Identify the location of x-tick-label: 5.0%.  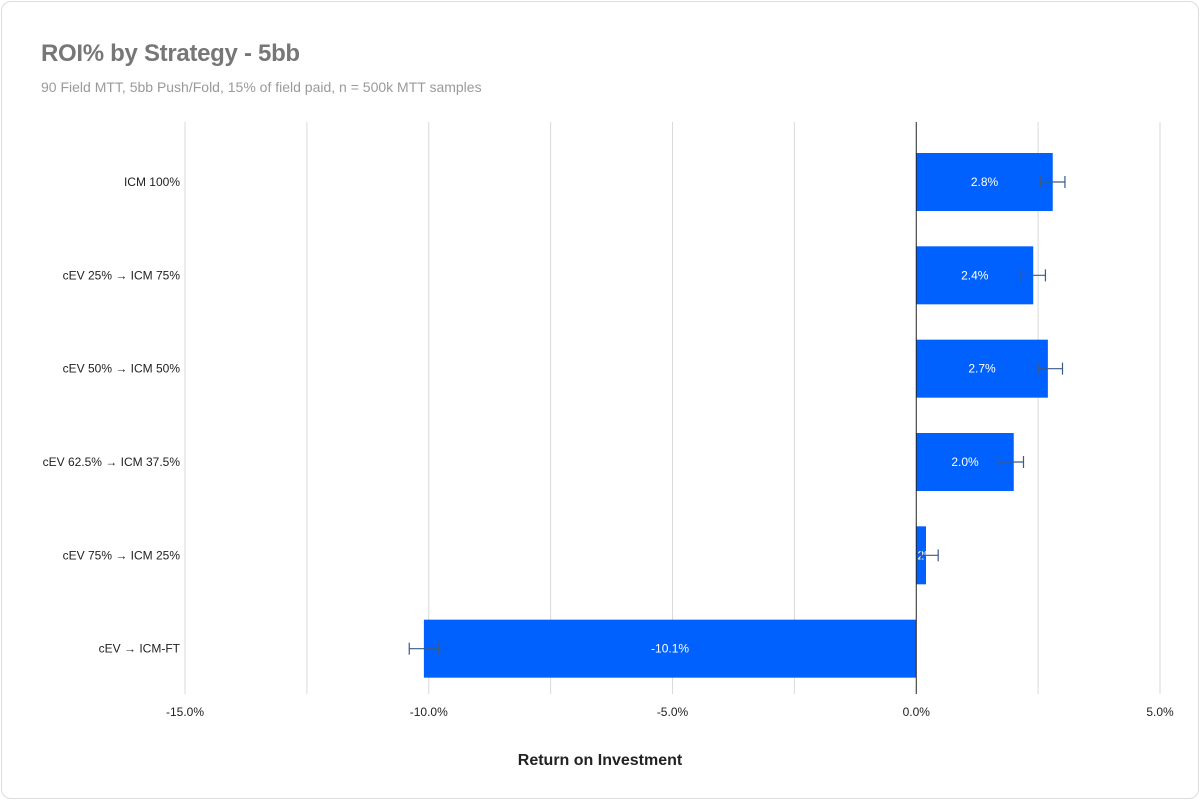
(1160, 712).